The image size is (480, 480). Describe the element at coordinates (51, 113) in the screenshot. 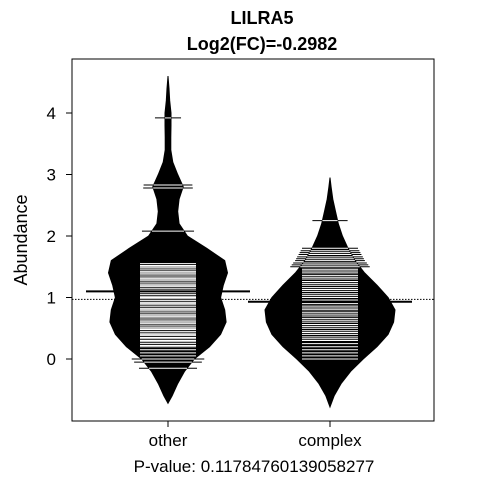

I see `y-tick-label: 4` at that location.